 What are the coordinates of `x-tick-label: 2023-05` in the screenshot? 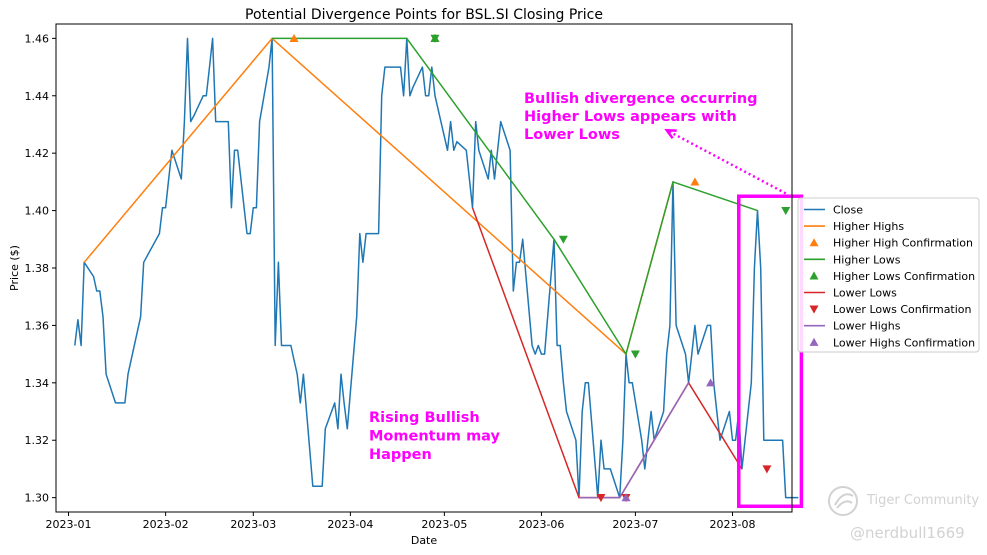 It's located at (444, 524).